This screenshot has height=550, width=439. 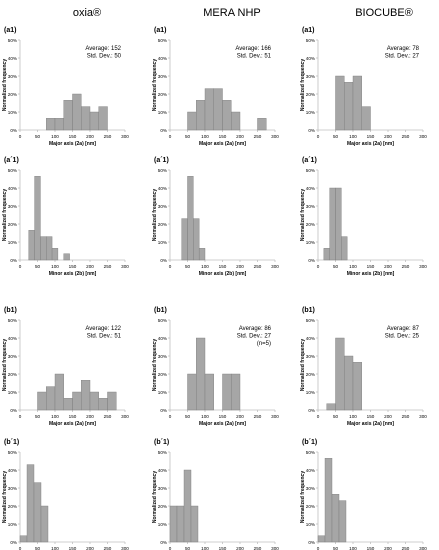 What do you see at coordinates (402, 57) in the screenshot?
I see `stats-annotation: Std. Dev.: 27` at bounding box center [402, 57].